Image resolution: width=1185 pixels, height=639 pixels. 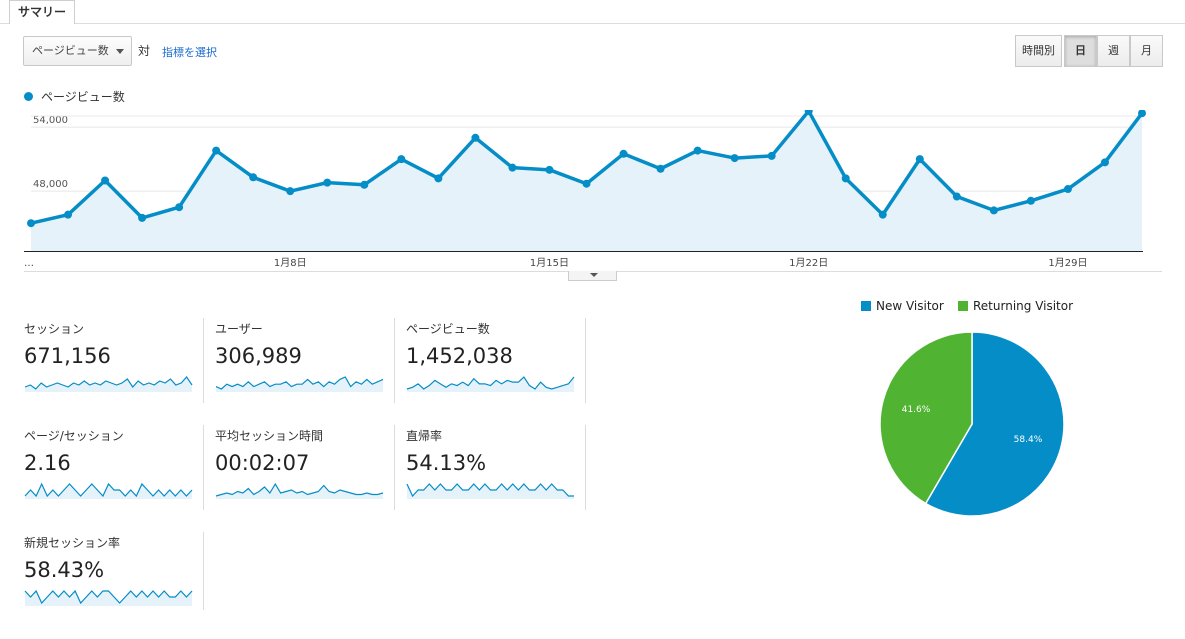 I want to click on granularity-week-button: 週, so click(x=1113, y=51).